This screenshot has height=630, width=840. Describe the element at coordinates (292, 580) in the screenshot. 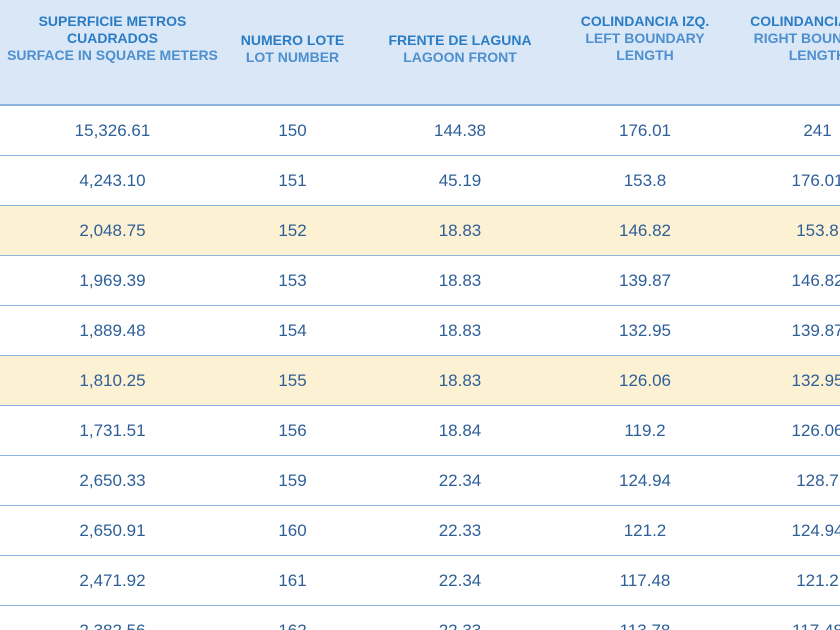

I see `table-cell: 161` at that location.